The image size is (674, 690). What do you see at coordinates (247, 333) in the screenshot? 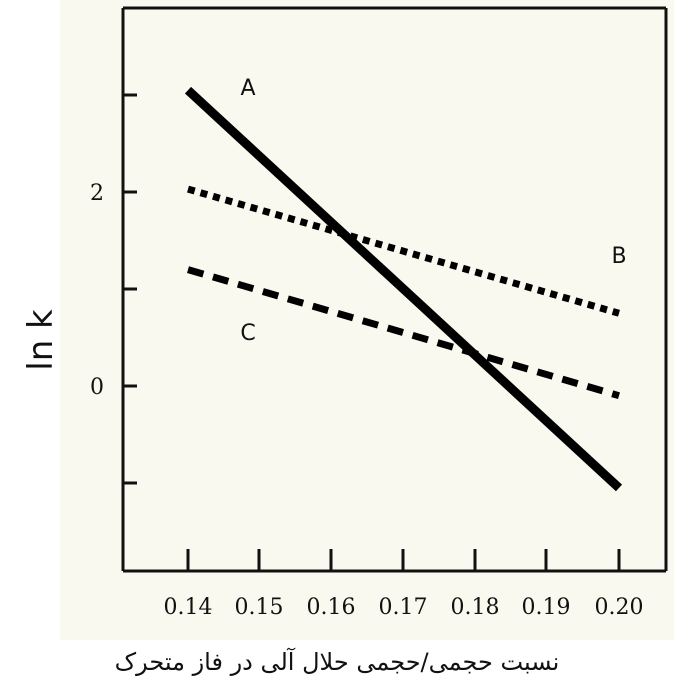
I see `series-label-c: C` at bounding box center [247, 333].